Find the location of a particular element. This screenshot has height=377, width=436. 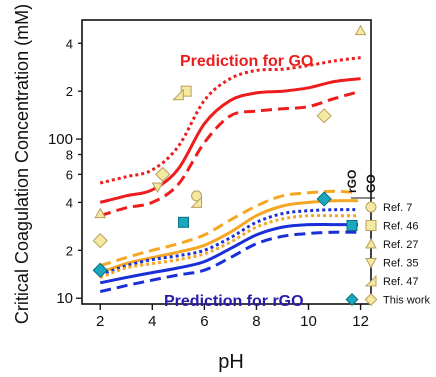

x-axis-title: pH is located at coordinates (231, 362).